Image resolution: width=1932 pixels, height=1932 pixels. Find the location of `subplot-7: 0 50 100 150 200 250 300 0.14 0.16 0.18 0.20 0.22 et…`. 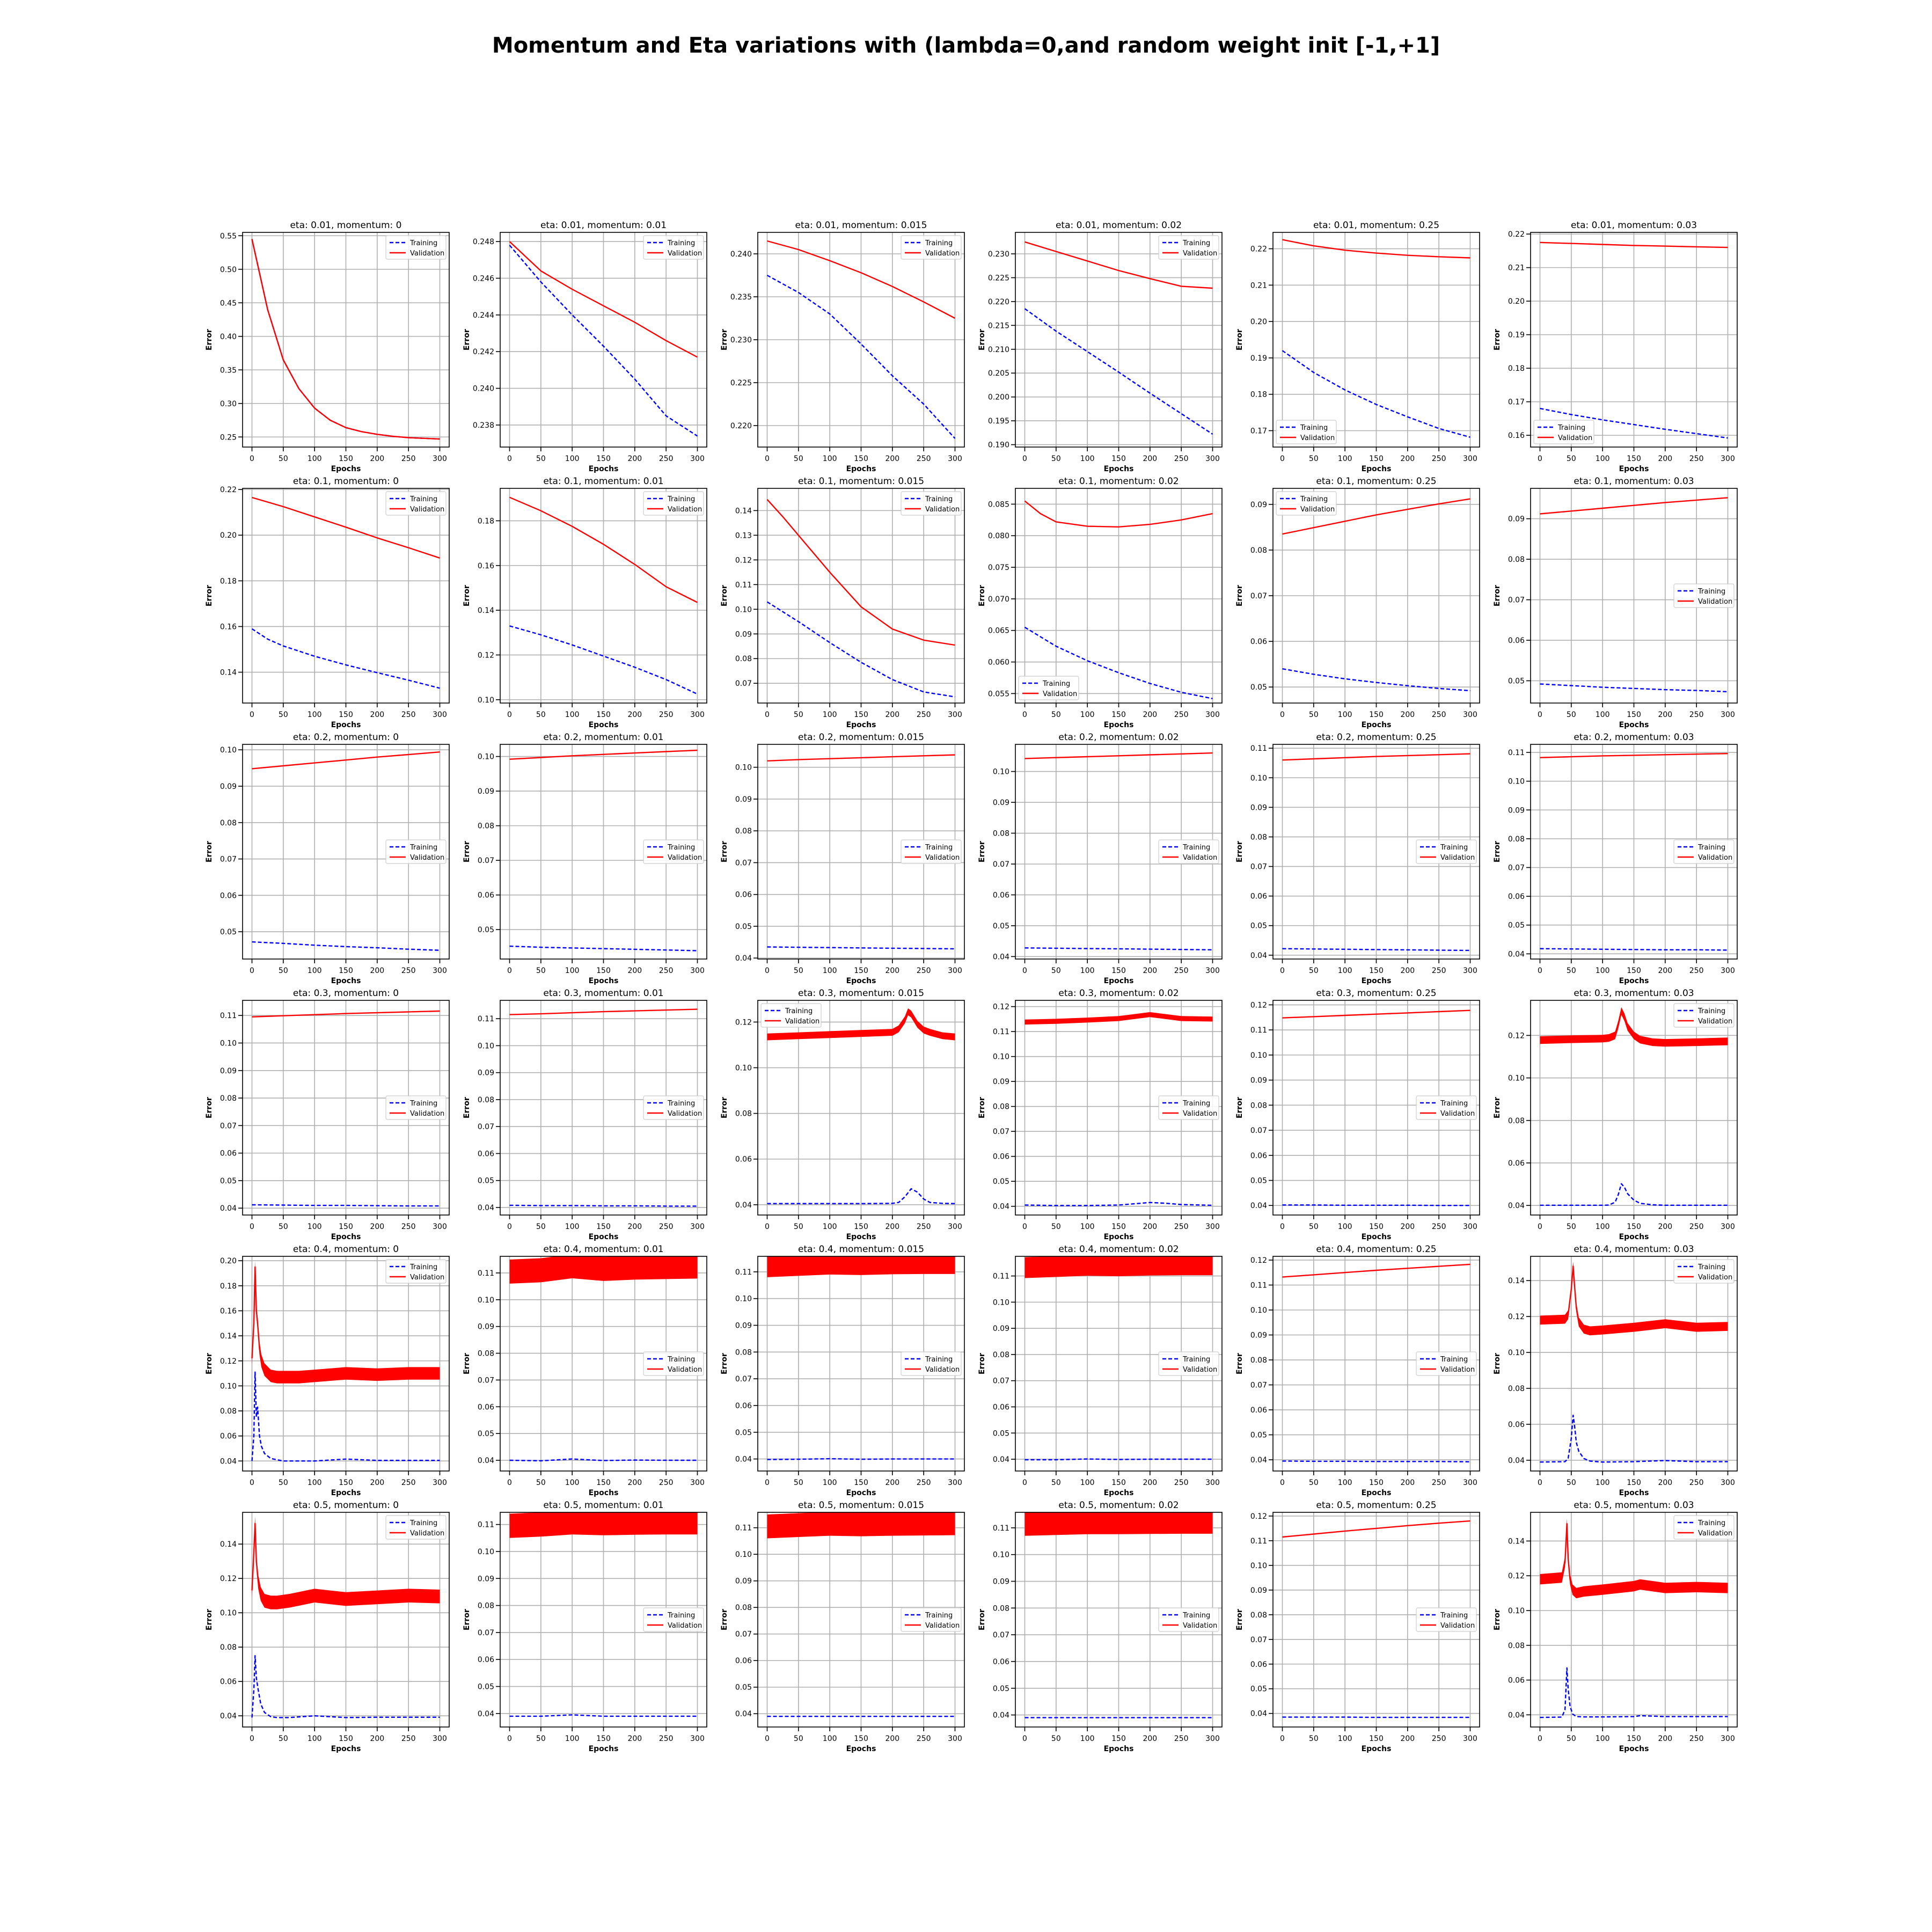

subplot-7: 0 50 100 150 200 250 300 0.14 0.16 0.18 0.20 0.22 et… is located at coordinates (327, 602).